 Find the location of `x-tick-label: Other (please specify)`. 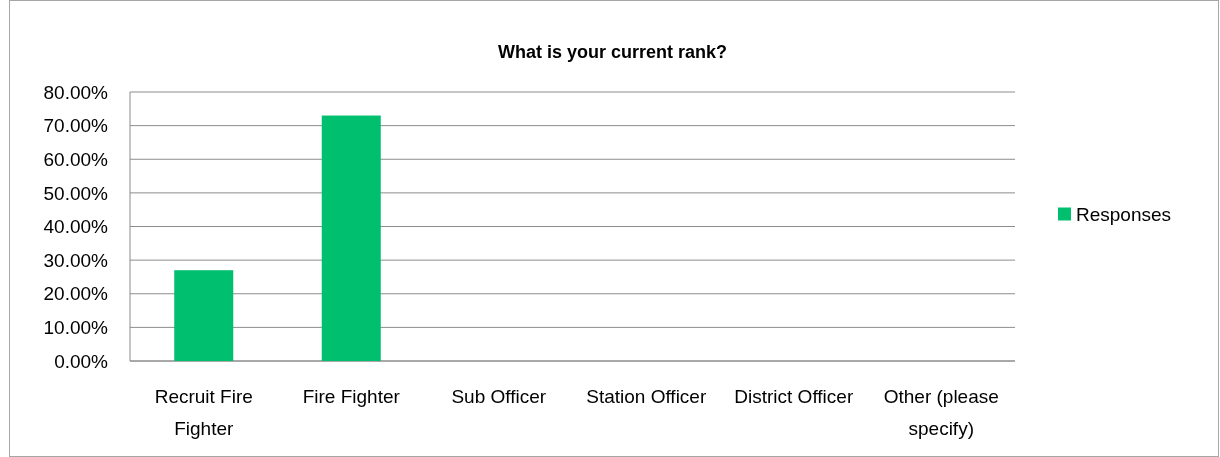

x-tick-label: Other (please specify) is located at coordinates (941, 412).